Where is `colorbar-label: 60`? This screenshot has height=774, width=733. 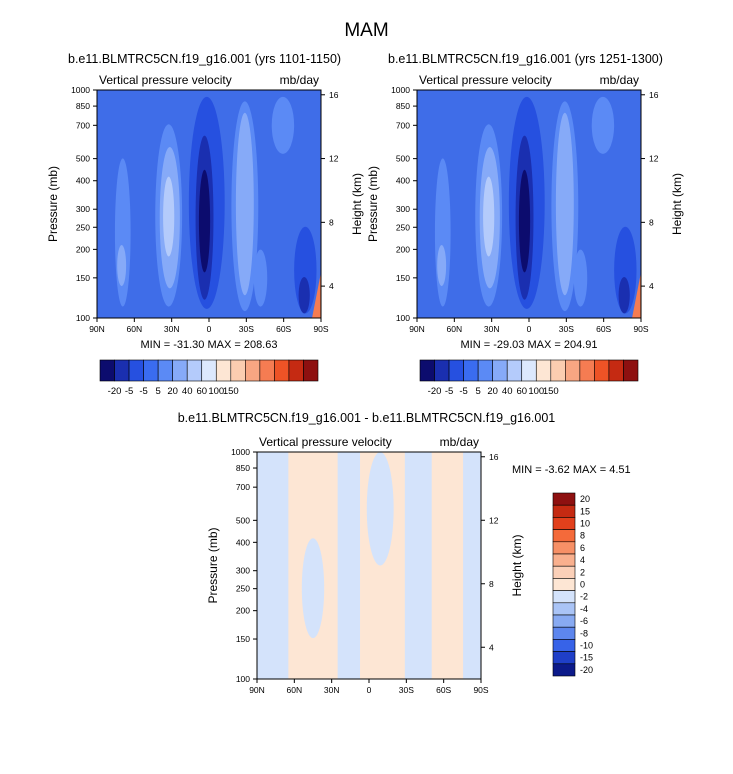 colorbar-label: 60 is located at coordinates (201, 391).